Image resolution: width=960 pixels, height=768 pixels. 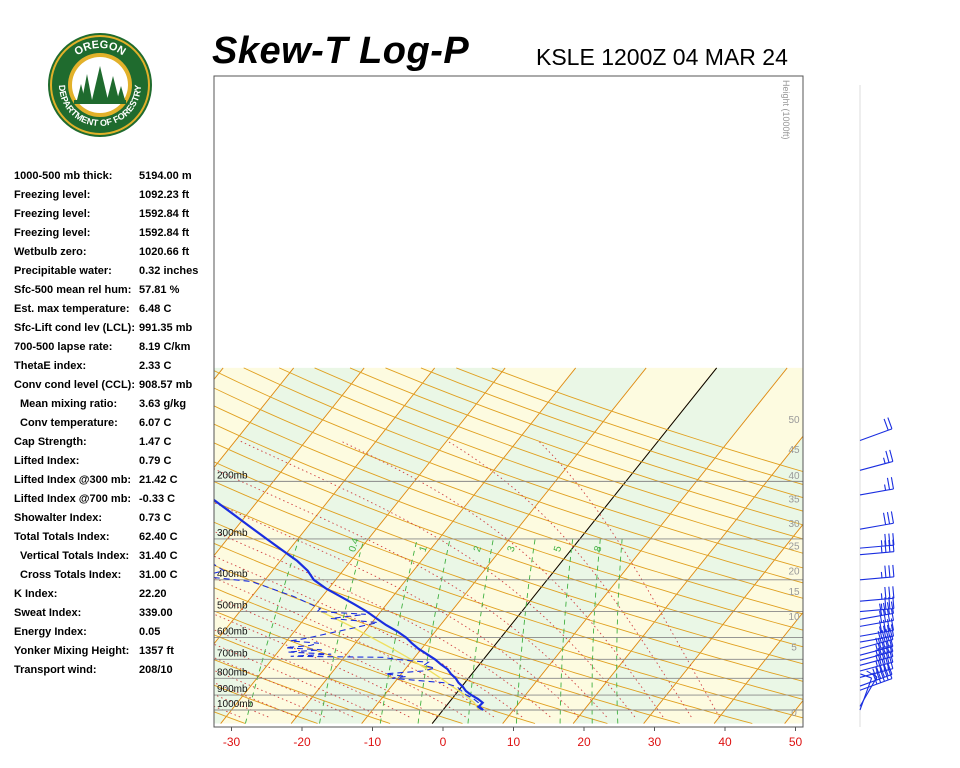 I want to click on parameter-row: Lifted Index @300 mb: 21.42 C, so click(x=114, y=480).